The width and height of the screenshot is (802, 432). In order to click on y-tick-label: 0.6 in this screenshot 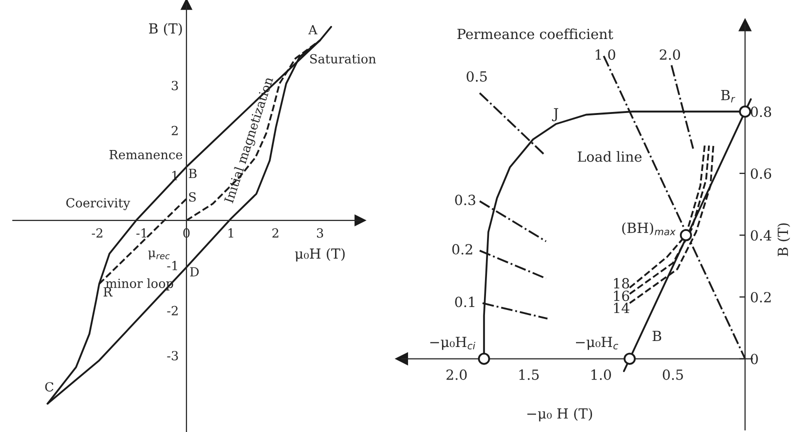, I will do `click(761, 173)`.